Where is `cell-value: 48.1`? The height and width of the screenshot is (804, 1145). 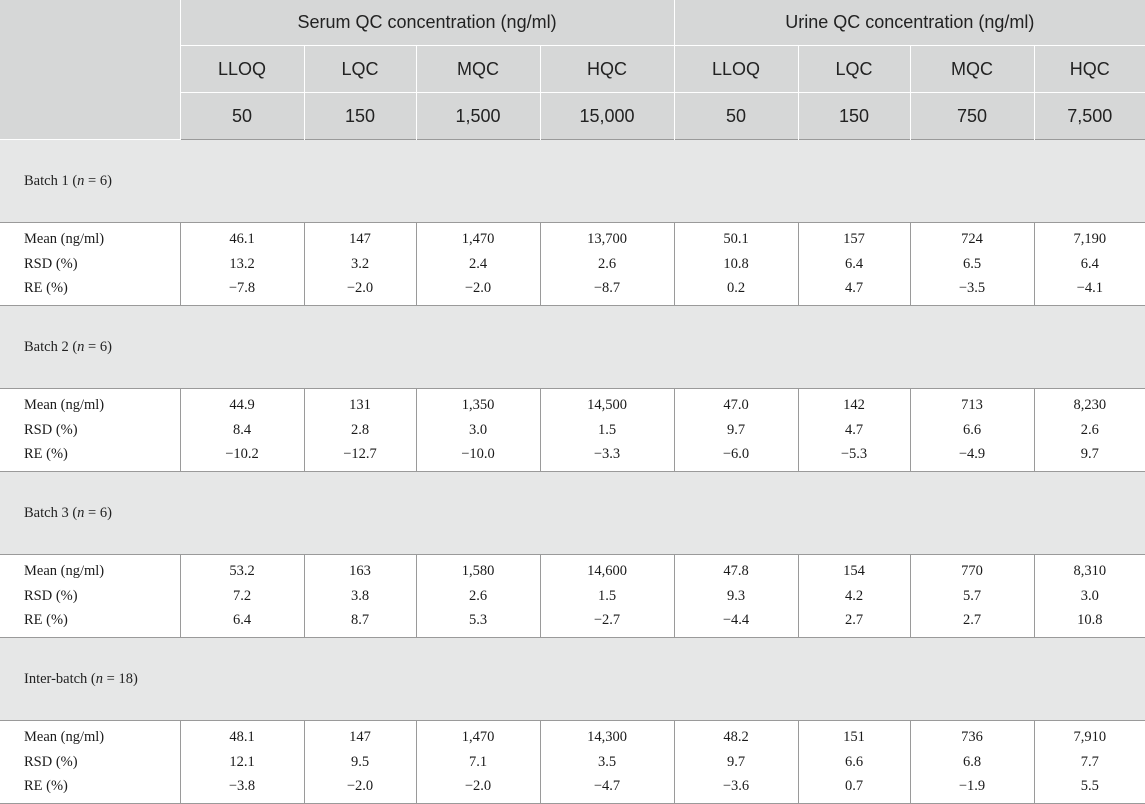 cell-value: 48.1 is located at coordinates (242, 737).